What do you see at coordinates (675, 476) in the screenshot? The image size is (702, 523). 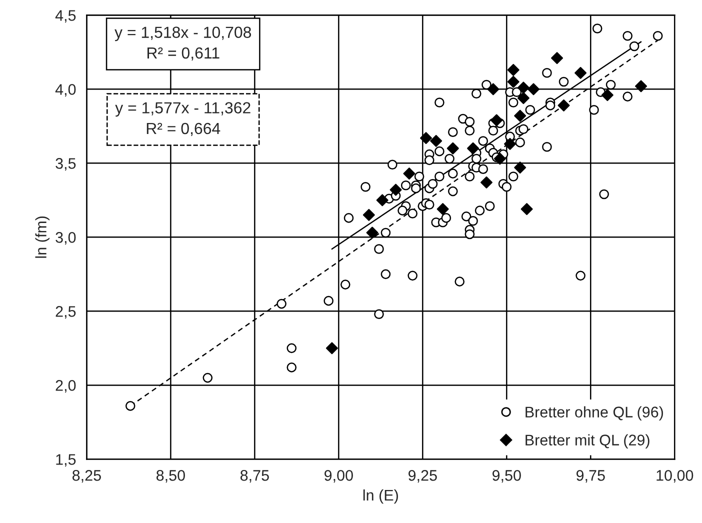 I see `x-tick-label: 10,00` at bounding box center [675, 476].